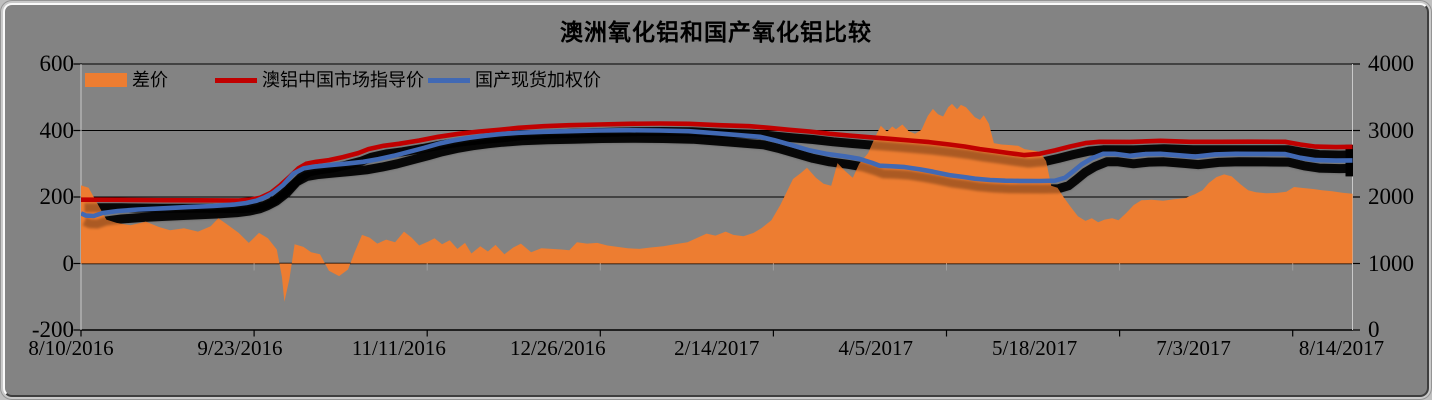 Image resolution: width=1432 pixels, height=400 pixels. I want to click on y-right-label-4000: 4000, so click(1391, 63).